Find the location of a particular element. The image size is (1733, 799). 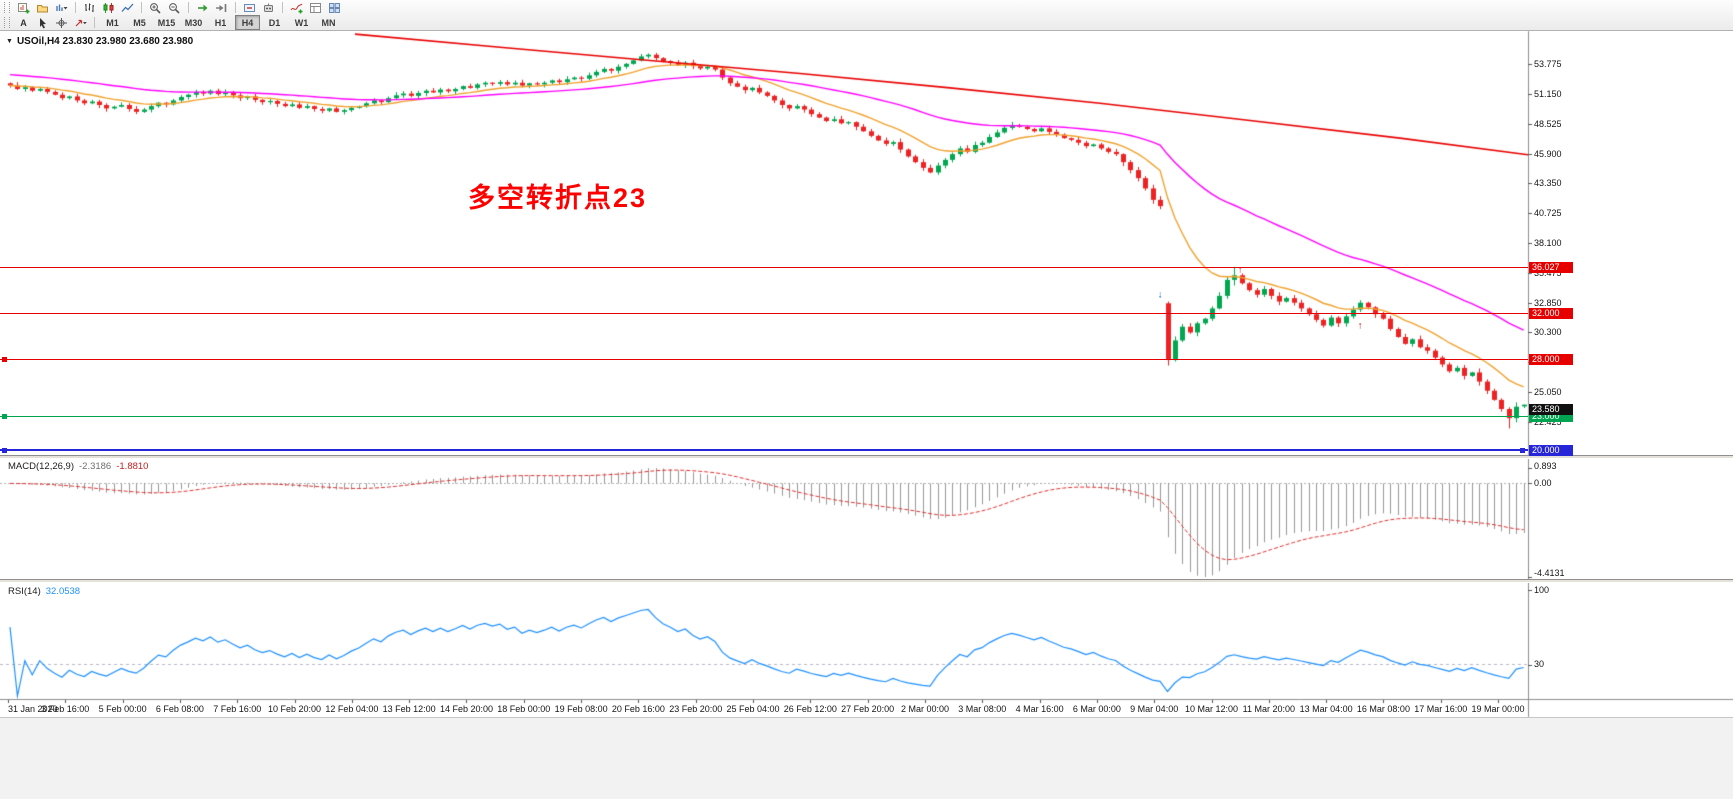

time-label: 13 Mar 04:00 is located at coordinates (1326, 709).